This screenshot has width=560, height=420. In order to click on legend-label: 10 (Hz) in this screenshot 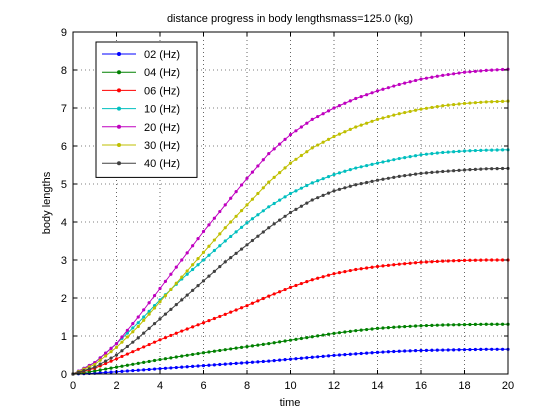, I will do `click(162, 110)`.